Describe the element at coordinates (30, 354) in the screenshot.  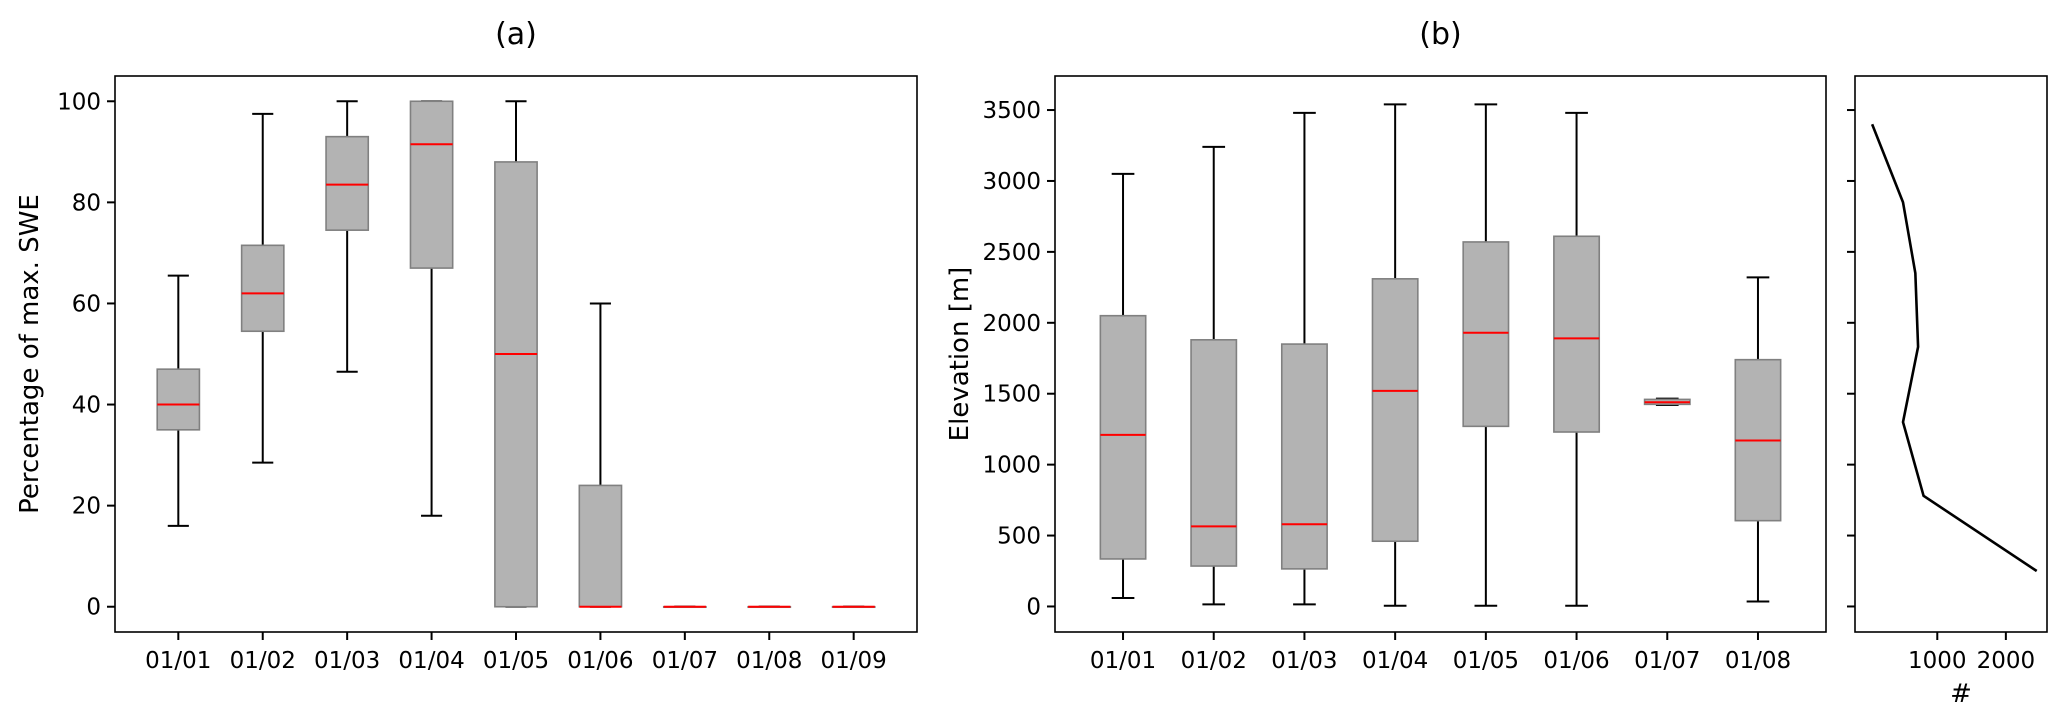
I see `y-axis-label: Percentage of max. SWE` at that location.